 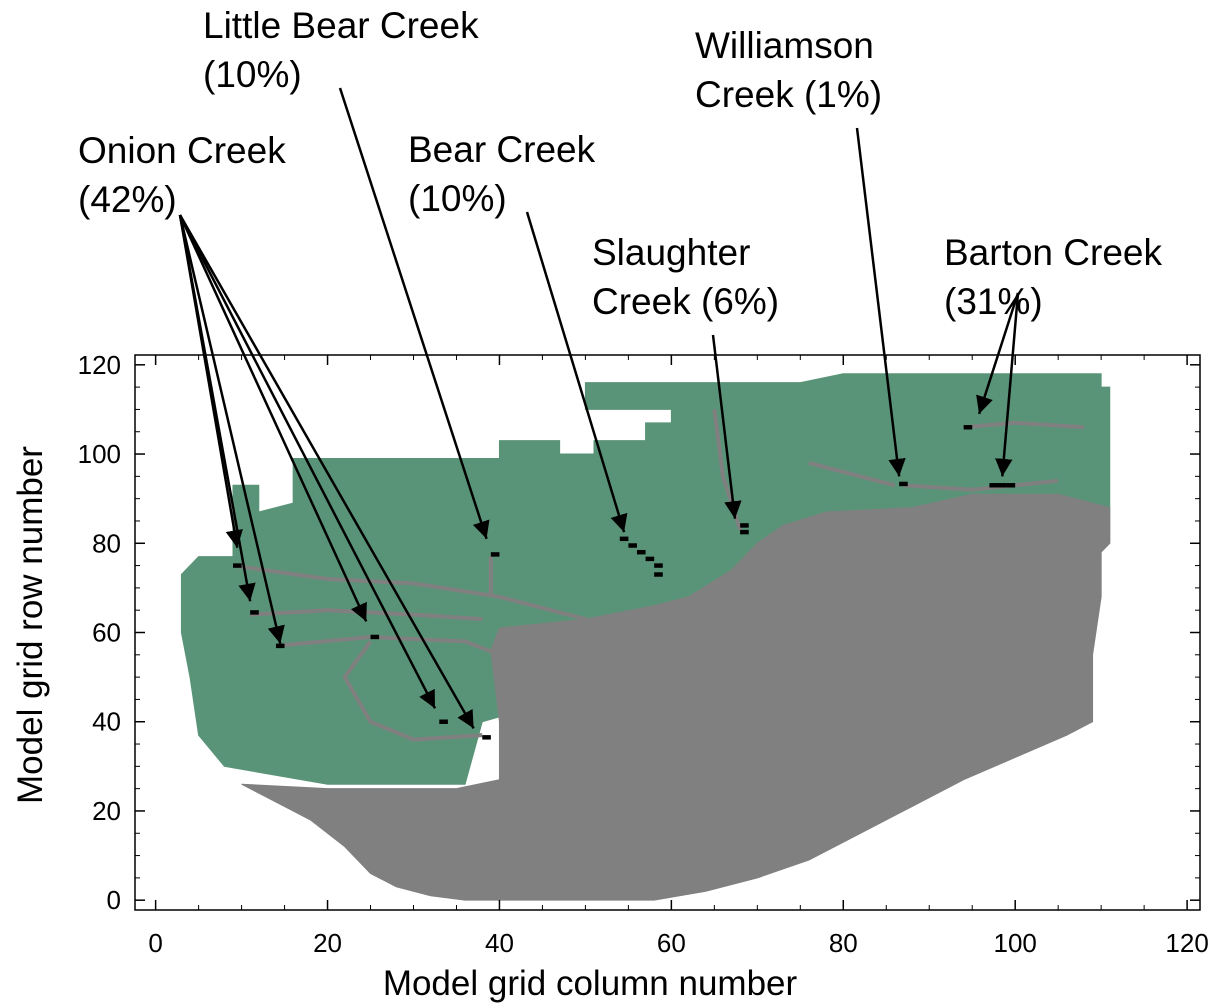 I want to click on x-tick-label: 120, so click(x=1186, y=943).